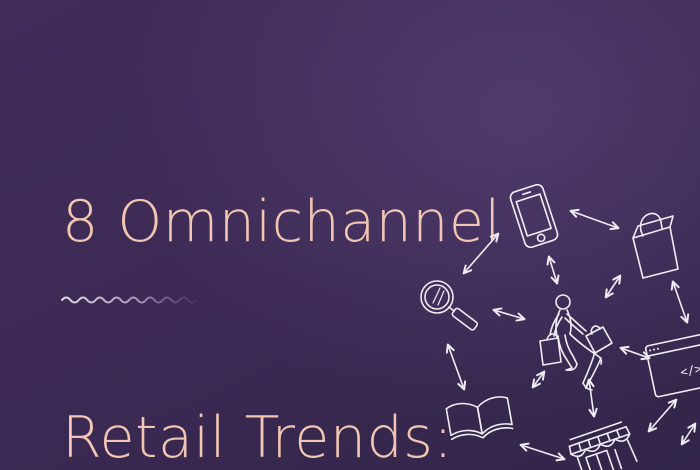 The image size is (700, 470). I want to click on title-line-1: 8 Omnichannel, so click(281, 222).